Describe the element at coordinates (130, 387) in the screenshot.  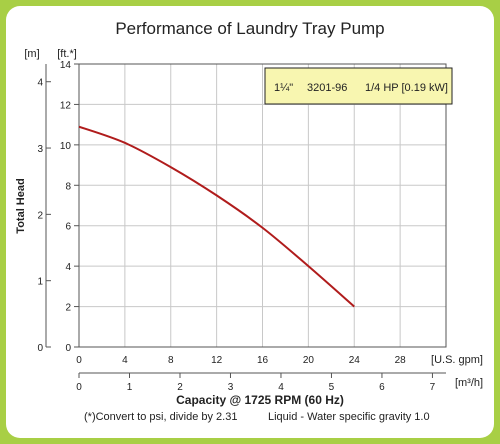
I see `x-secondary-tick-label: 1` at that location.